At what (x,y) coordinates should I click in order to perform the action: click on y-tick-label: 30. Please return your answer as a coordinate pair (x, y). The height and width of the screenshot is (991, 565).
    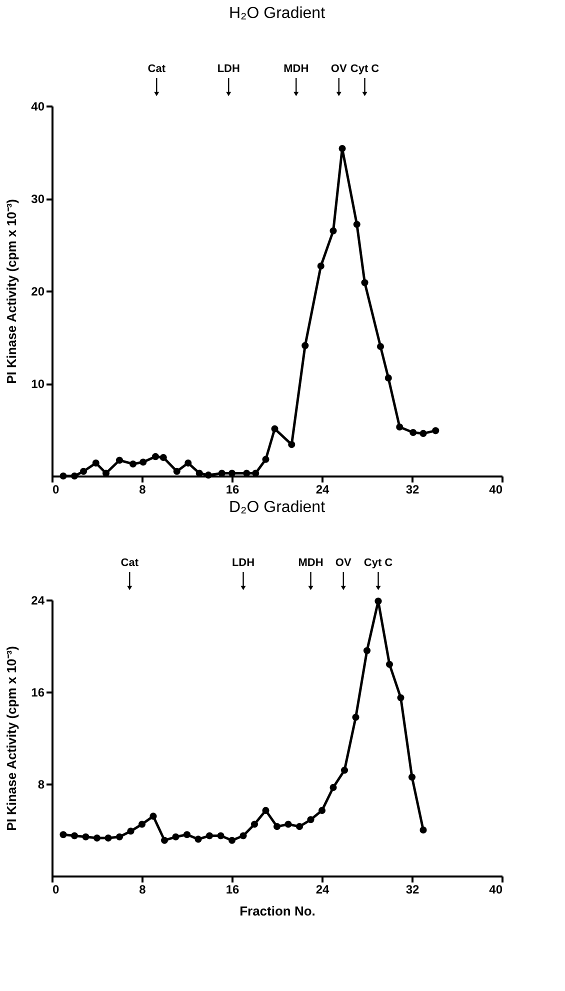
    Looking at the image, I should click on (38, 199).